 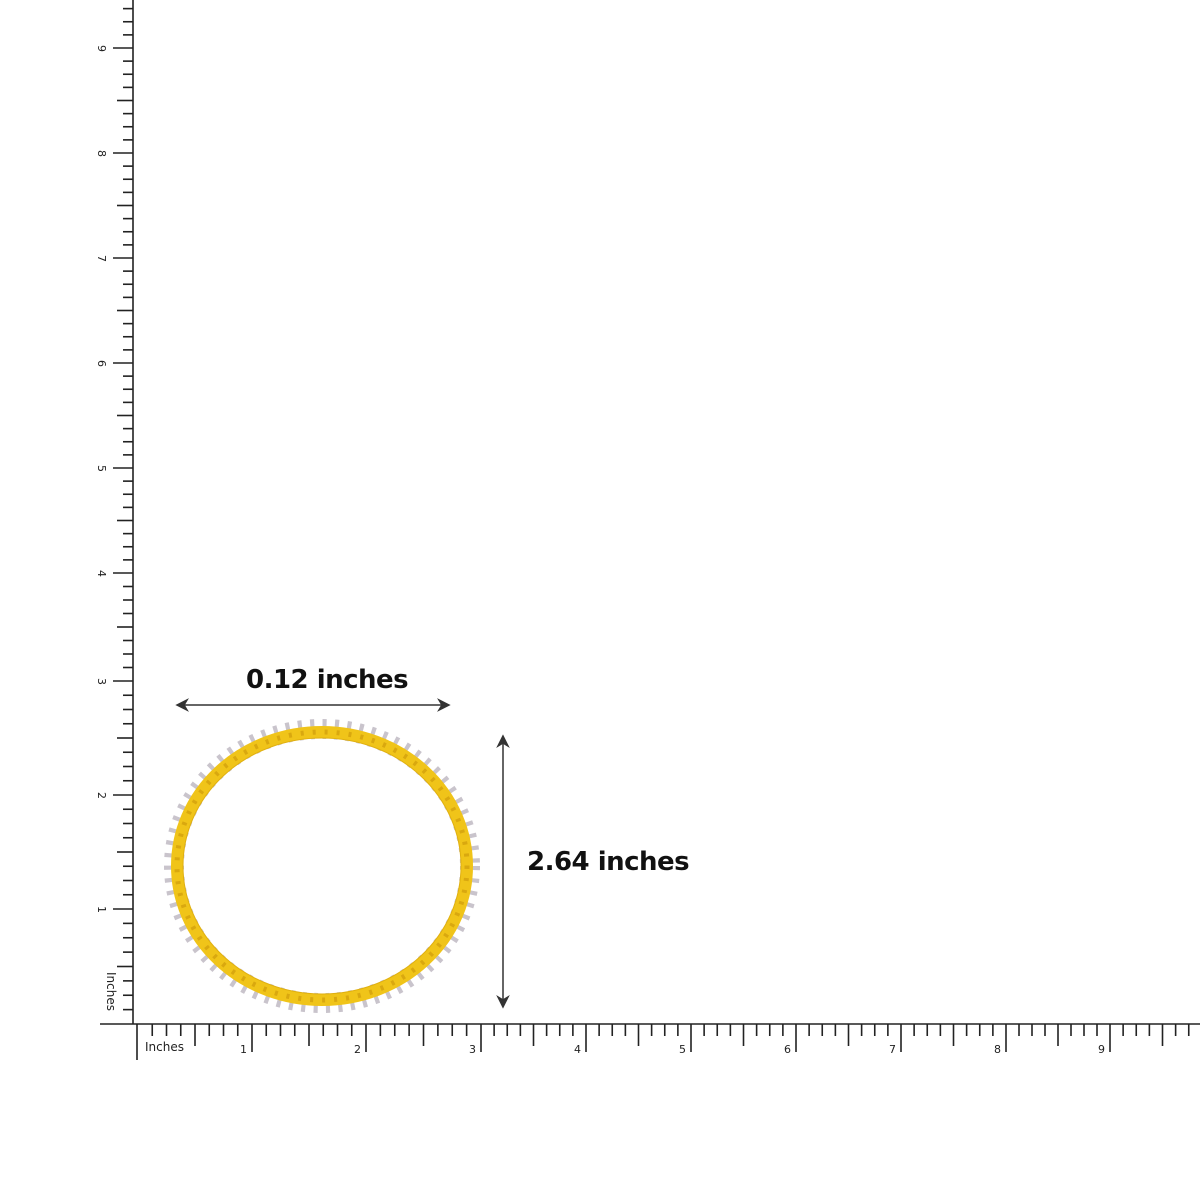 What do you see at coordinates (608, 862) in the screenshot?
I see `height-dimension-label: 2.64 inches` at bounding box center [608, 862].